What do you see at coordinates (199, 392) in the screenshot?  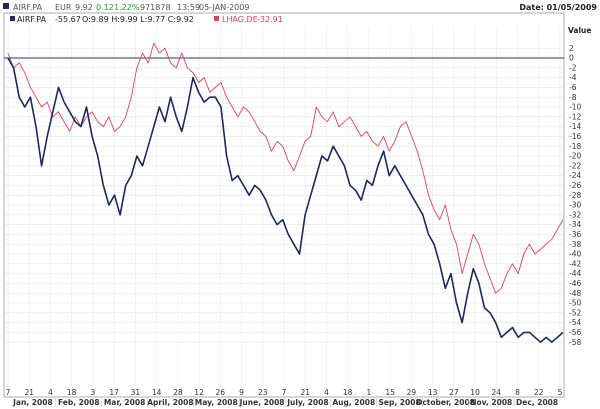 I see `x-tick-label: 12` at bounding box center [199, 392].